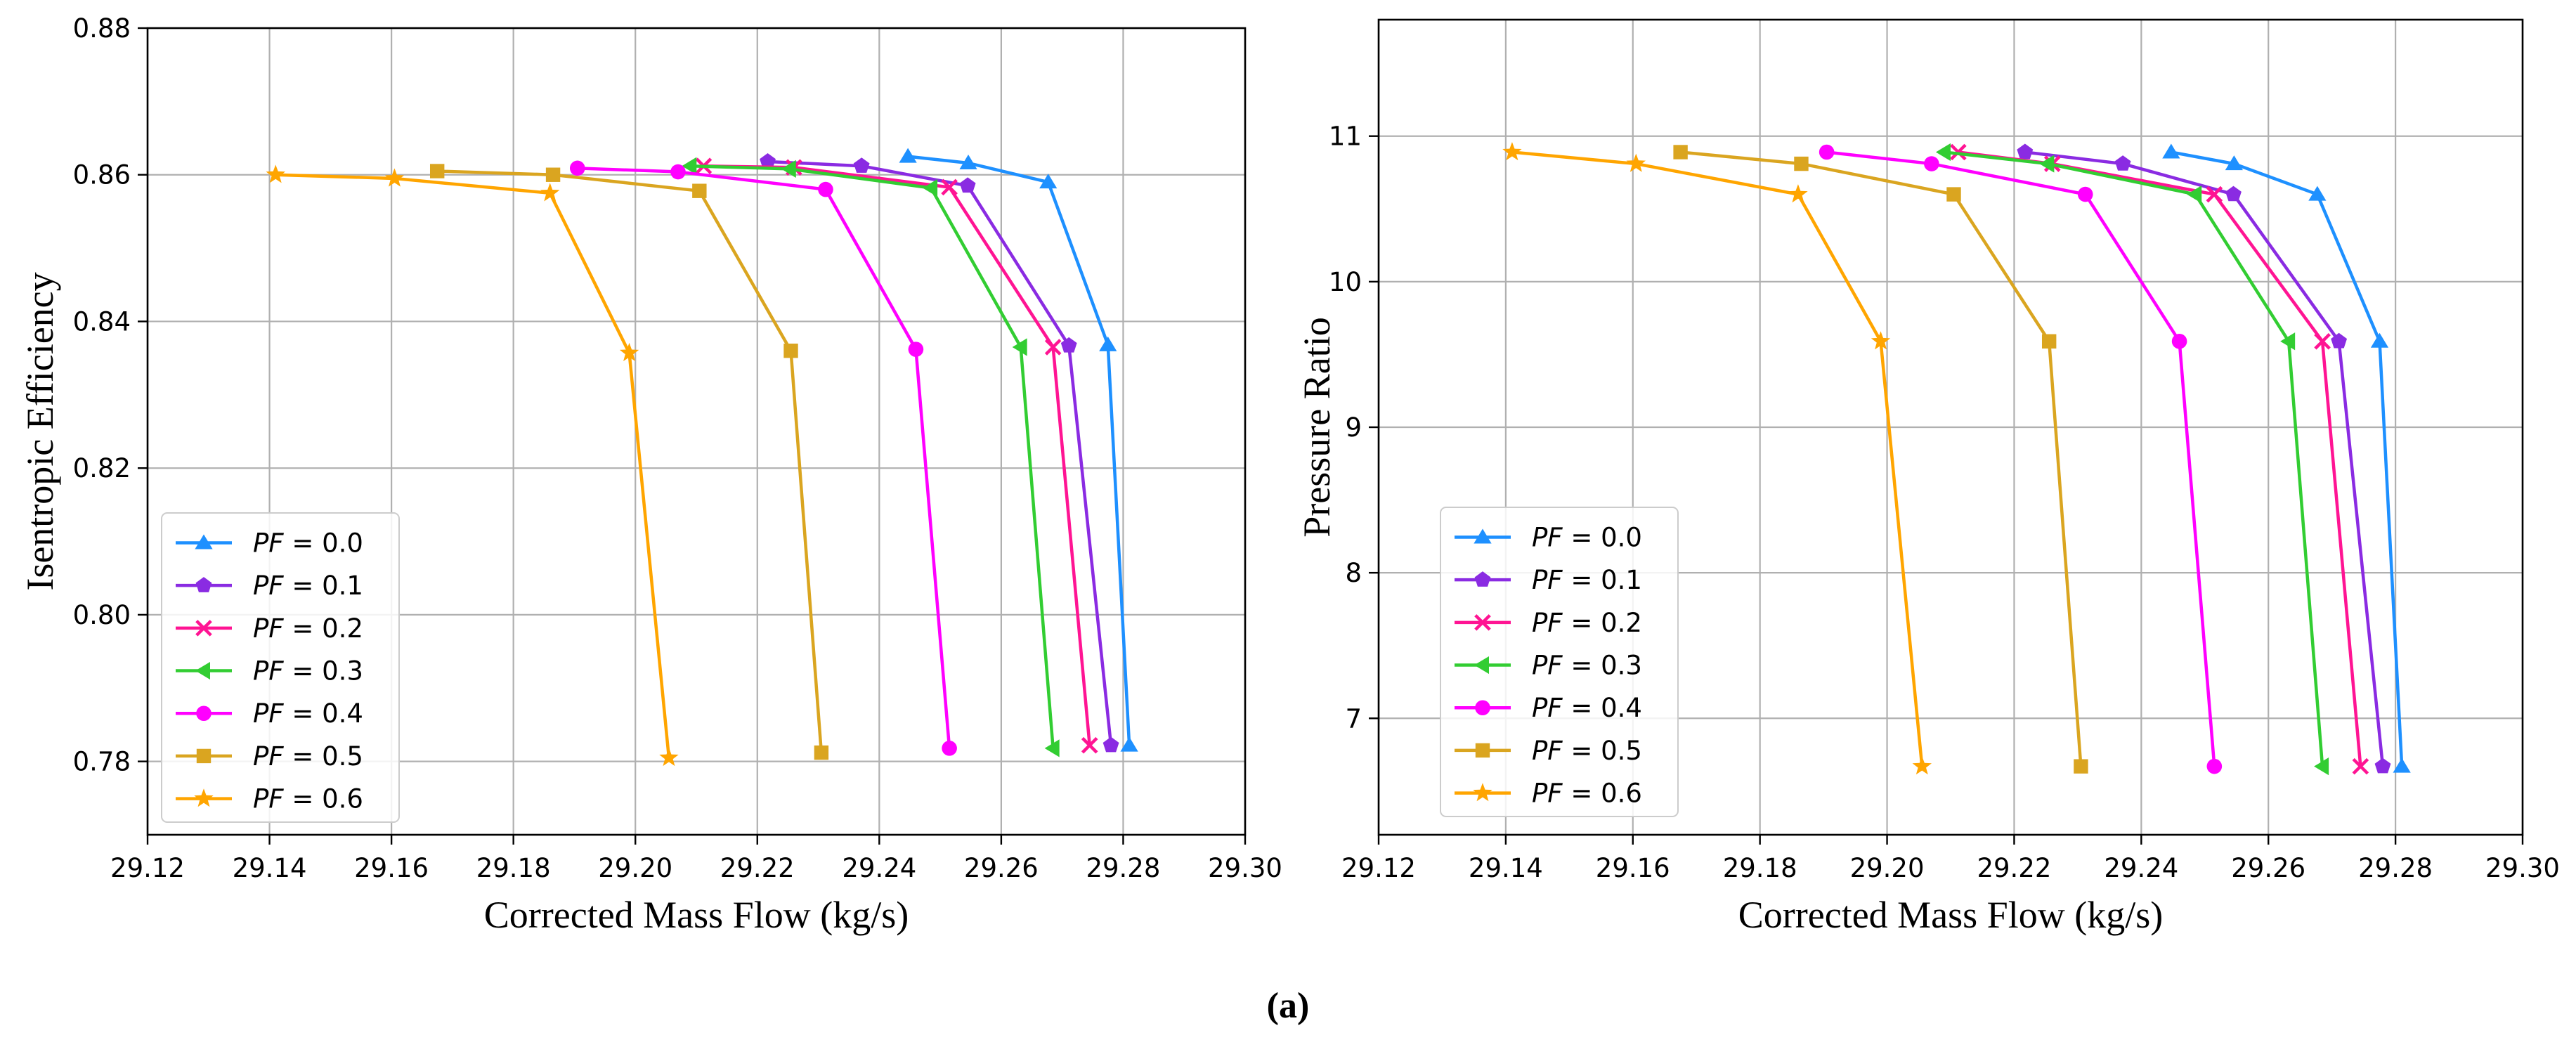 Image resolution: width=2576 pixels, height=1054 pixels. I want to click on legend-item: PF = 0.5, so click(1548, 751).